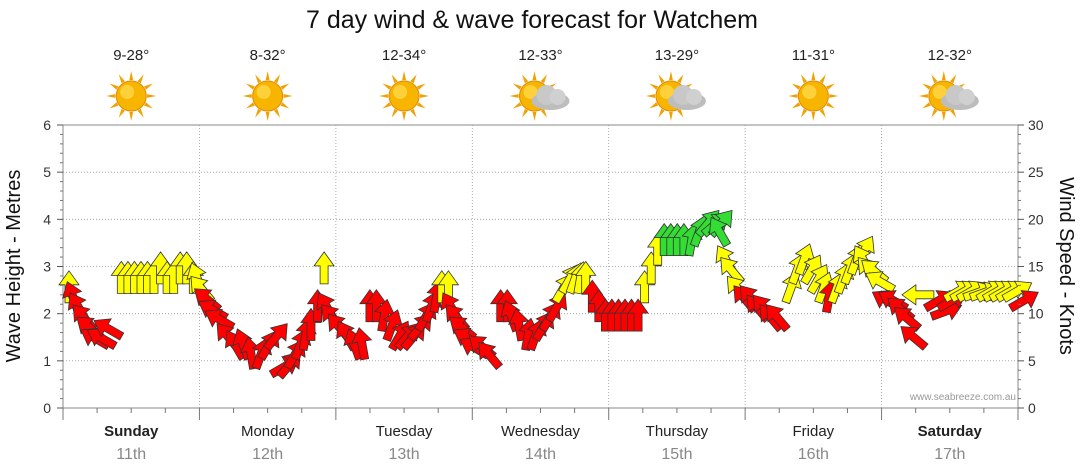  Describe the element at coordinates (47, 267) in the screenshot. I see `left-tick-label: 3` at that location.